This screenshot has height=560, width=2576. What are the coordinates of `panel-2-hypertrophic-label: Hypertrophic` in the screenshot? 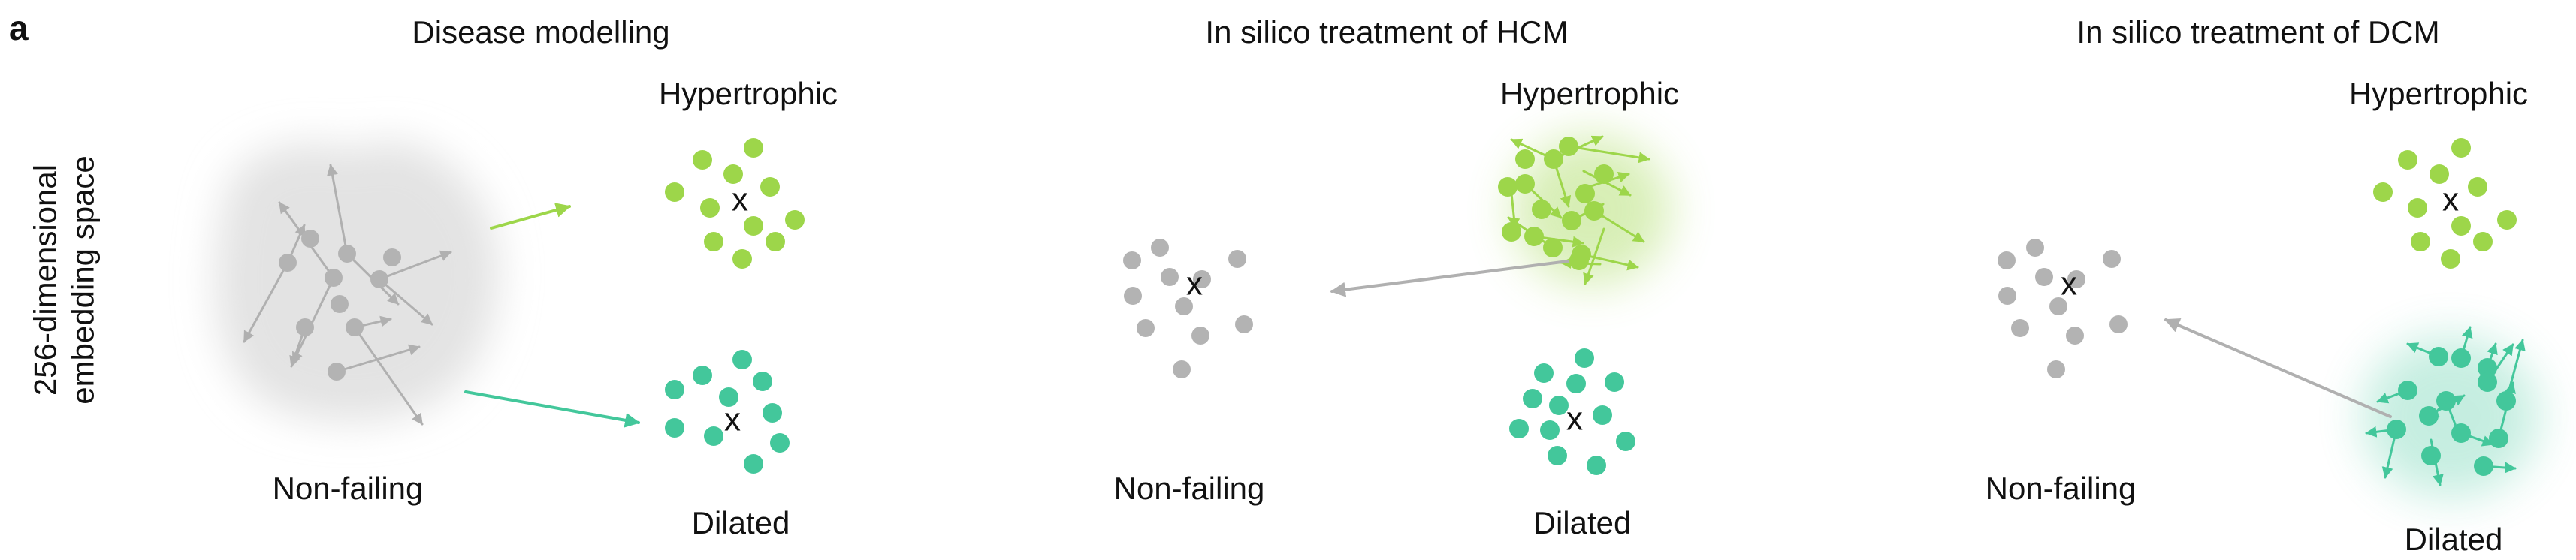 It's located at (1589, 93).